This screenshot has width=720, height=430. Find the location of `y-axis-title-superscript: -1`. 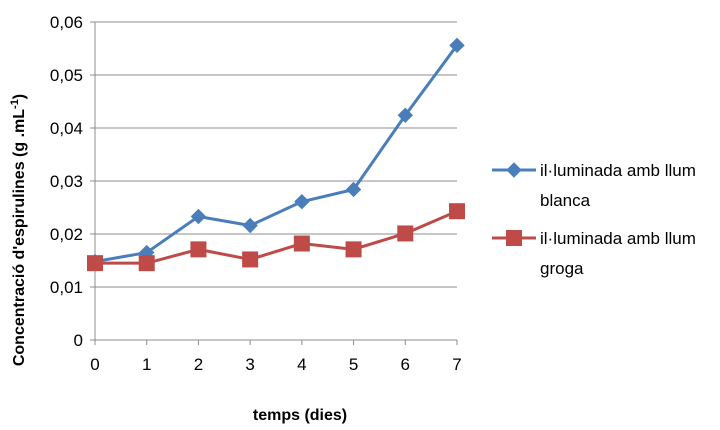

y-axis-title-superscript: -1 is located at coordinates (15, 104).